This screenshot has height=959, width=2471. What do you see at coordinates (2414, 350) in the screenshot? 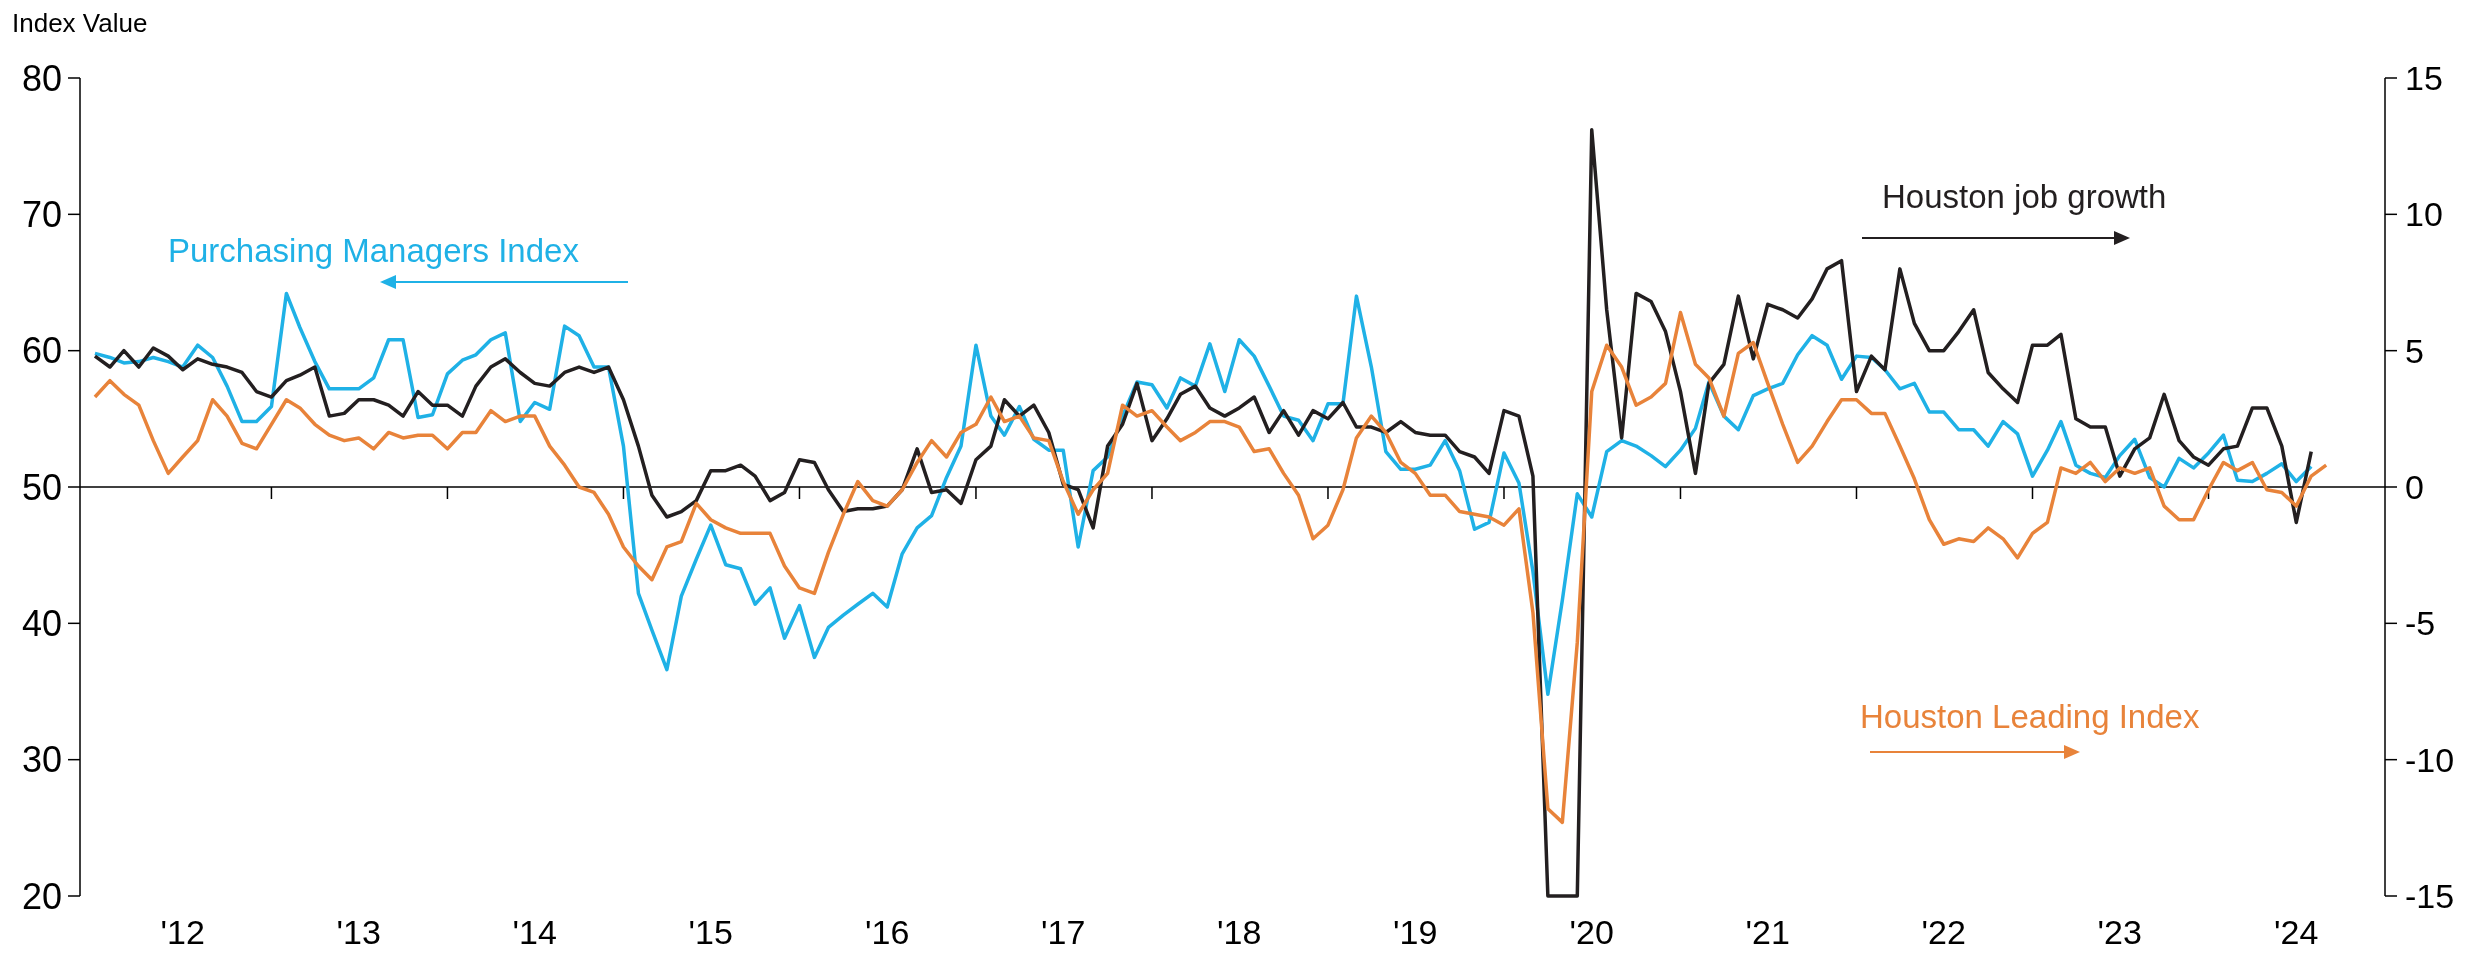
I see `y2-tick-label: 5` at bounding box center [2414, 350].